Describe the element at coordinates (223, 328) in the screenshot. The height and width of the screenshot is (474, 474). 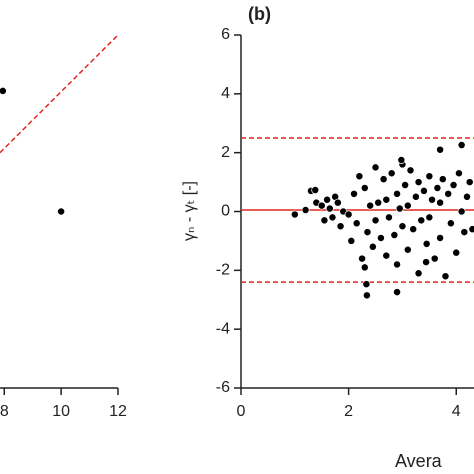
I see `y-tick-label: -4` at that location.